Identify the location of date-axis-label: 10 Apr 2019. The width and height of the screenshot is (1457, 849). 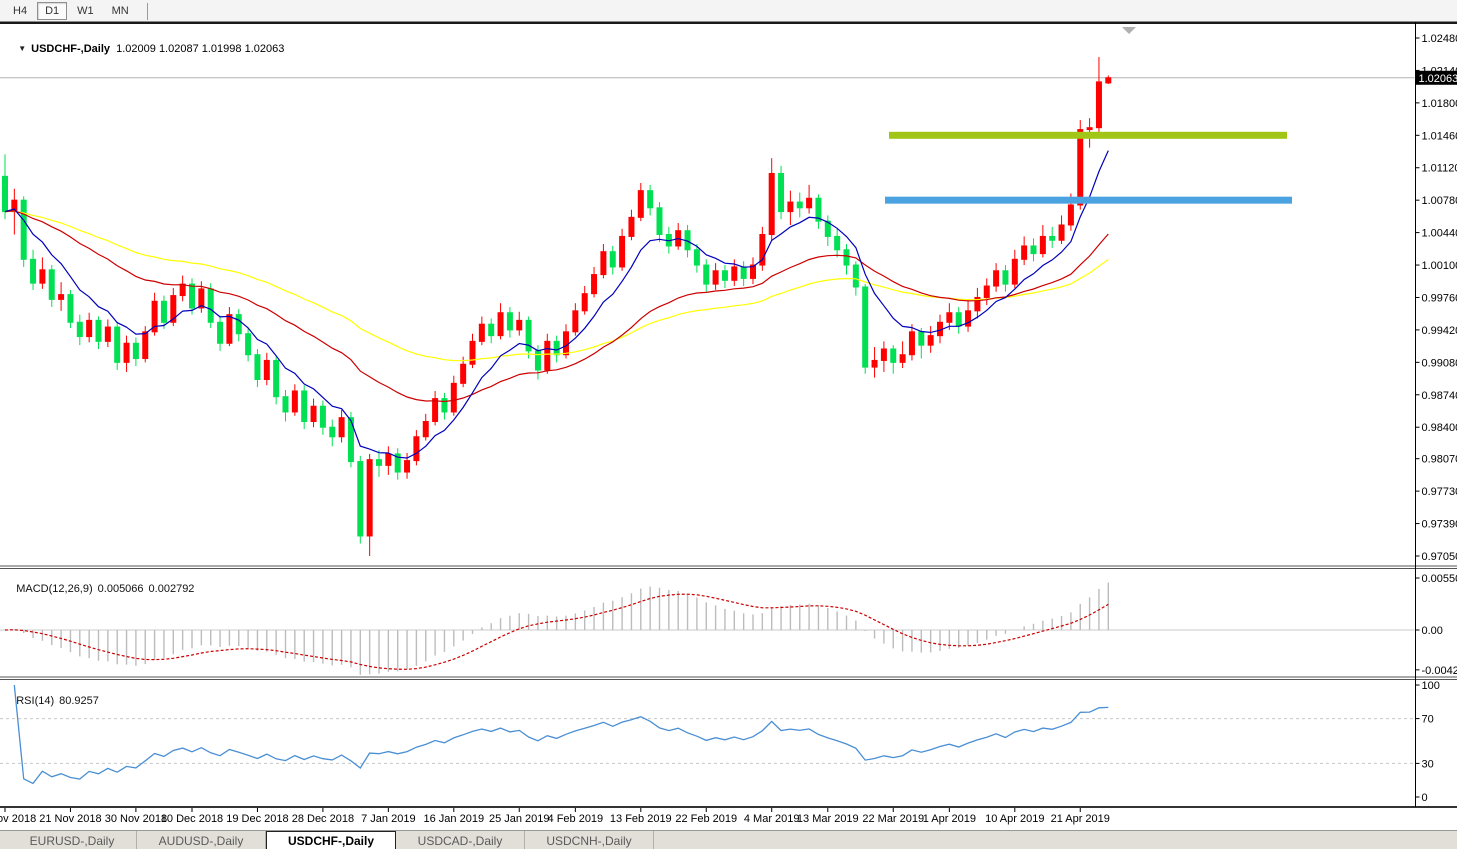
(1014, 819).